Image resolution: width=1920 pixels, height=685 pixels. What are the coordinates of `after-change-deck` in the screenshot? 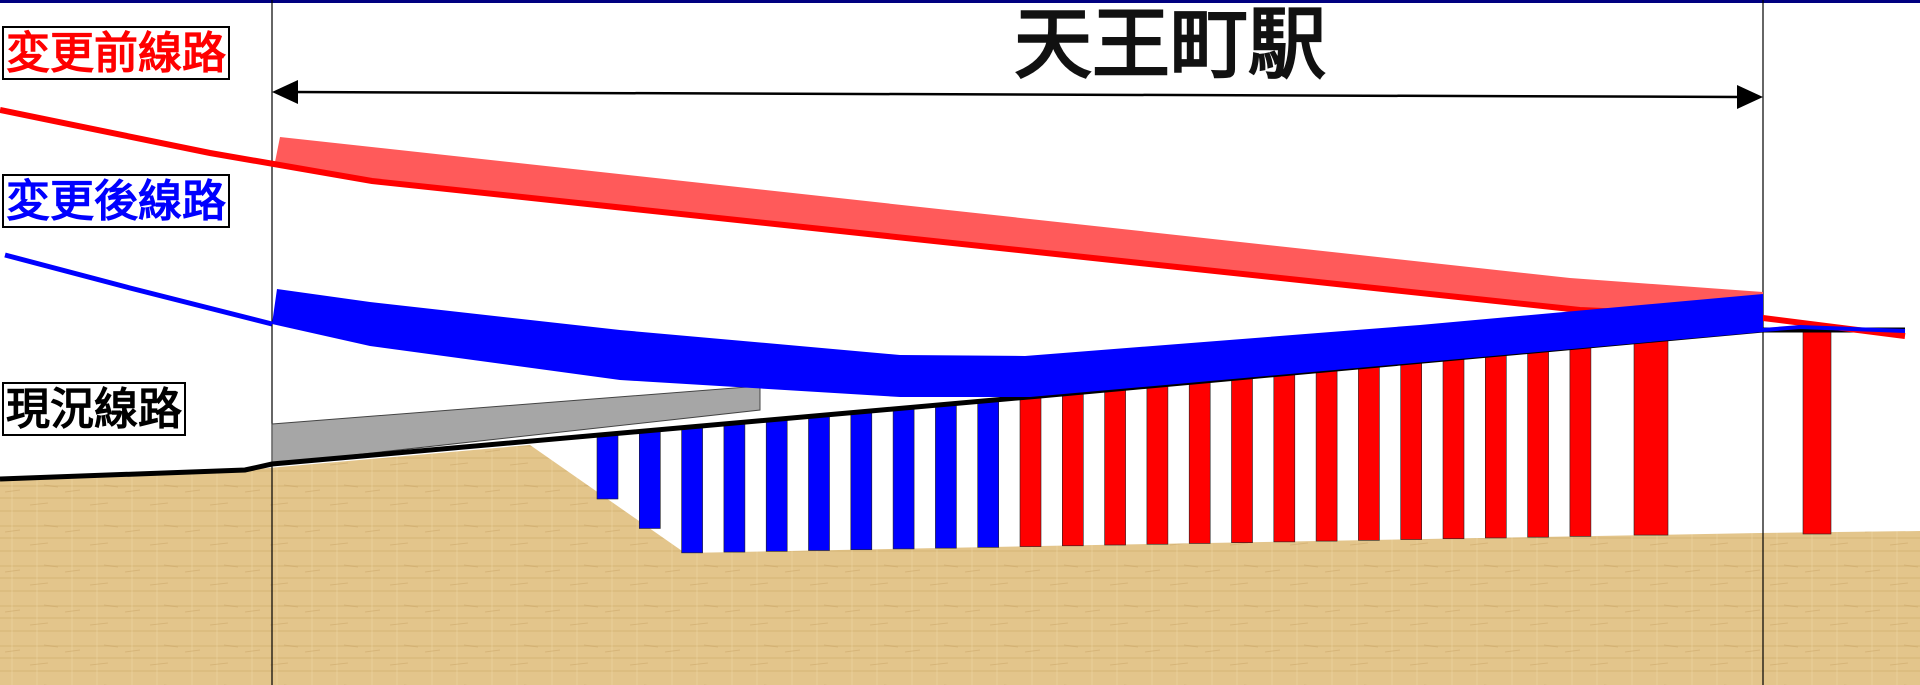 It's located at (1017, 343).